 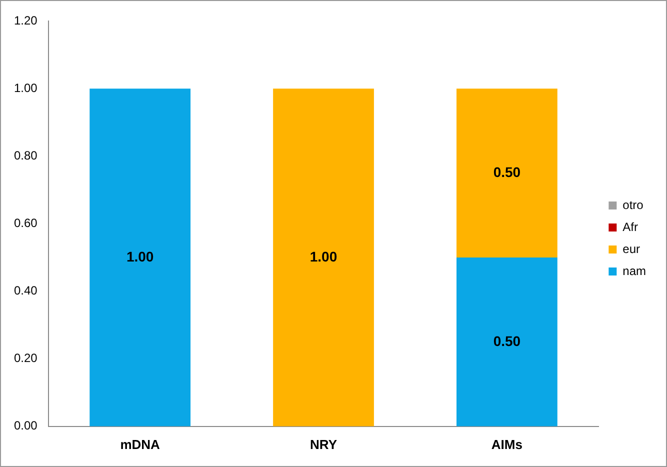 What do you see at coordinates (506, 444) in the screenshot?
I see `x-tick-label: AIMs` at bounding box center [506, 444].